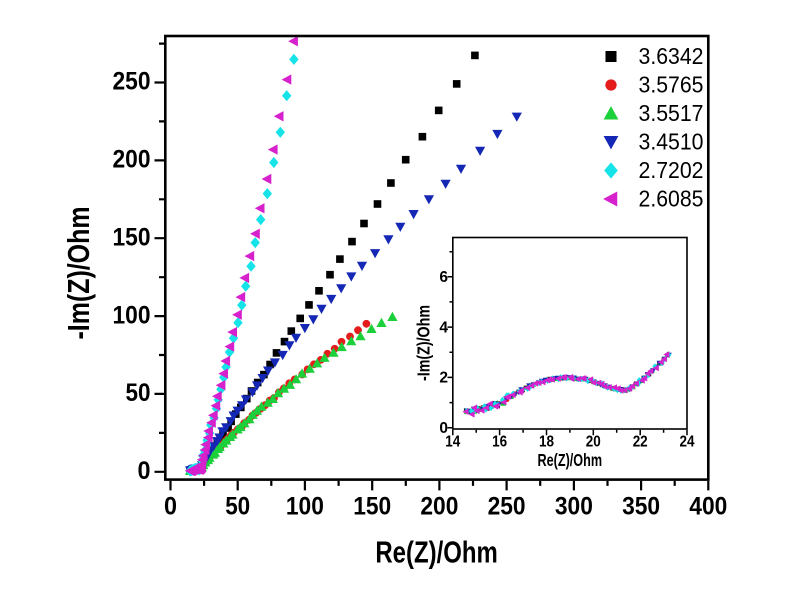 This screenshot has width=800, height=600. Describe the element at coordinates (671, 142) in the screenshot. I see `svg-text: 3.4510` at that location.